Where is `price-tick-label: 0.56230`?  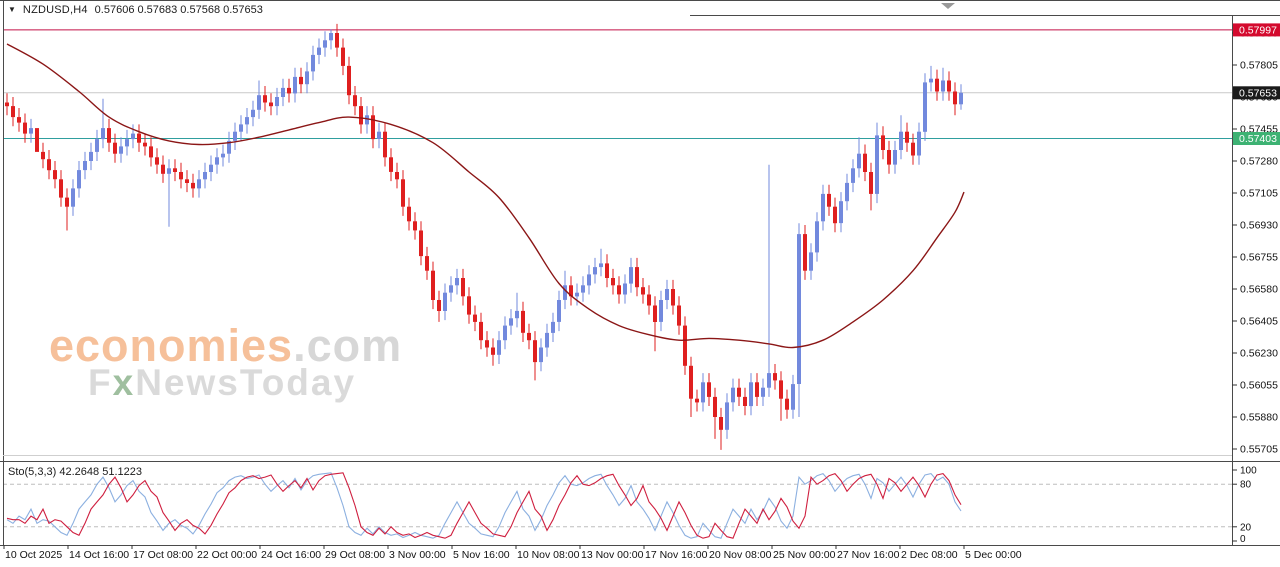
price-tick-label: 0.56230 is located at coordinates (1259, 354).